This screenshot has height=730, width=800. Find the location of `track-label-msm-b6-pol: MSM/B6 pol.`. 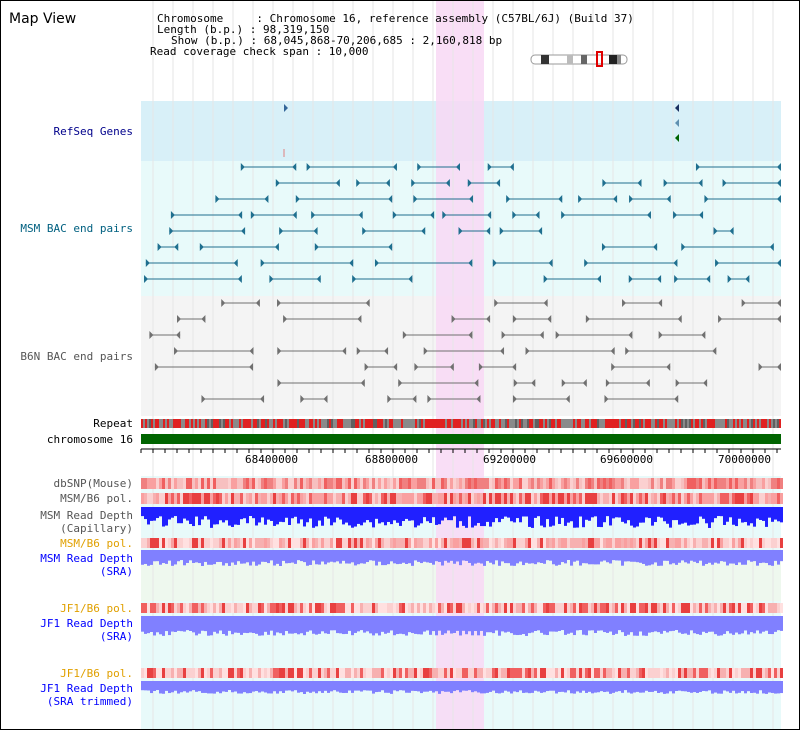

track-label-msm-b6-pol: MSM/B6 pol. is located at coordinates (96, 498).